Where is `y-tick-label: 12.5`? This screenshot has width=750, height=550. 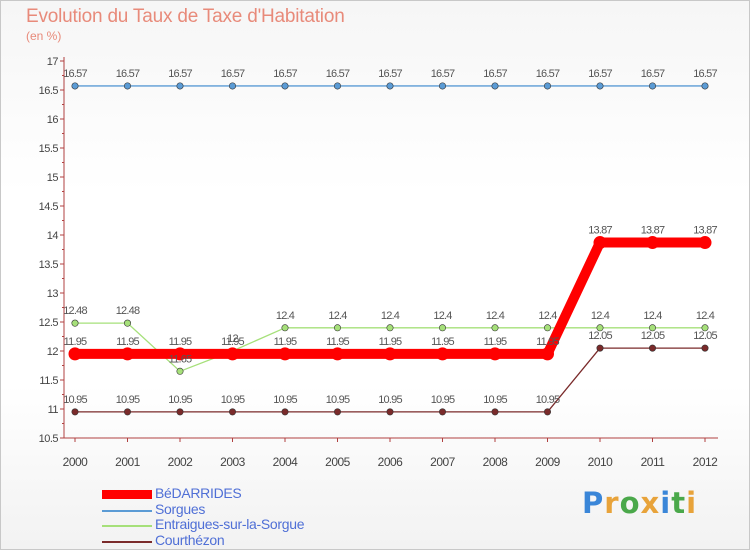 y-tick-label: 12.5 is located at coordinates (49, 323).